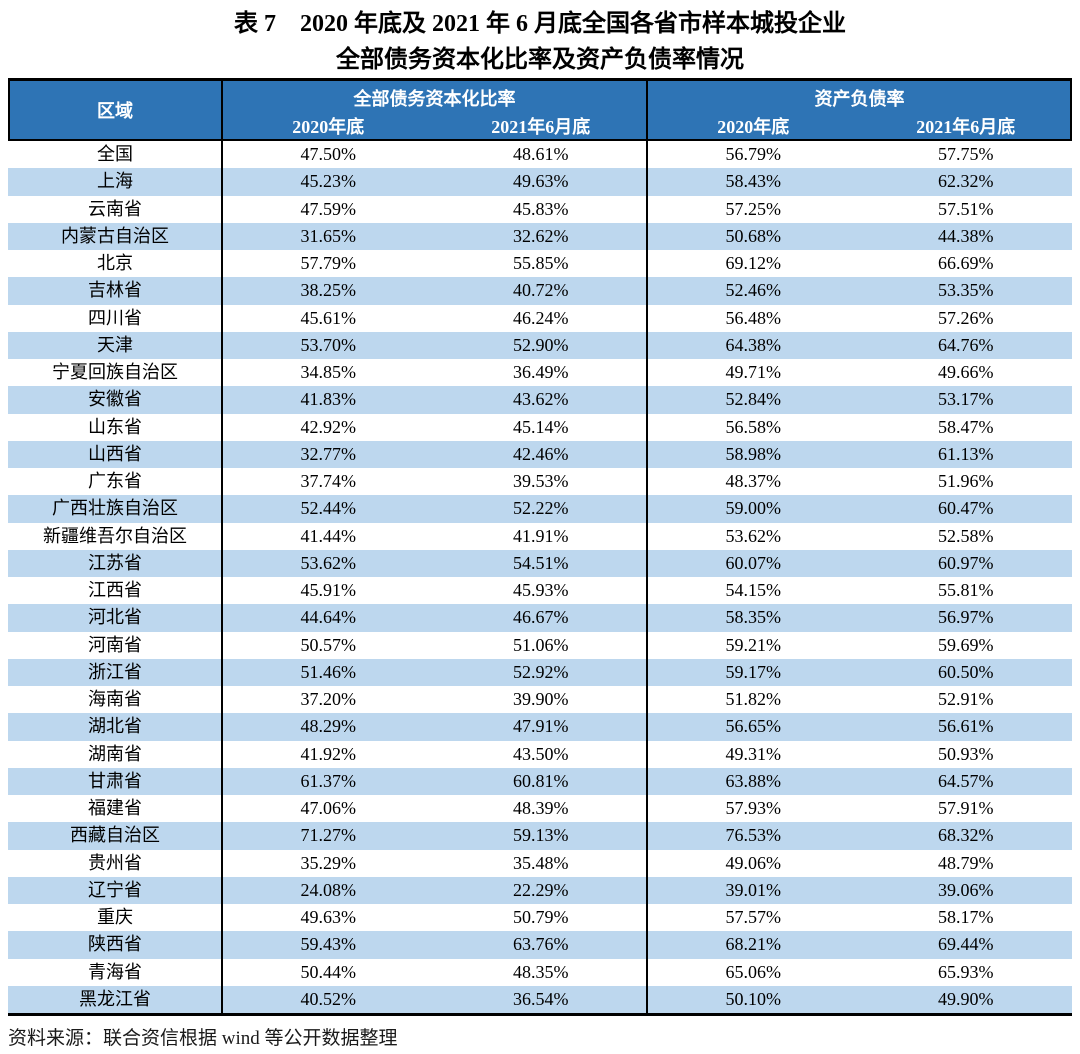 The image size is (1080, 1054). Describe the element at coordinates (541, 235) in the screenshot. I see `value-cell: 32.62%` at that location.